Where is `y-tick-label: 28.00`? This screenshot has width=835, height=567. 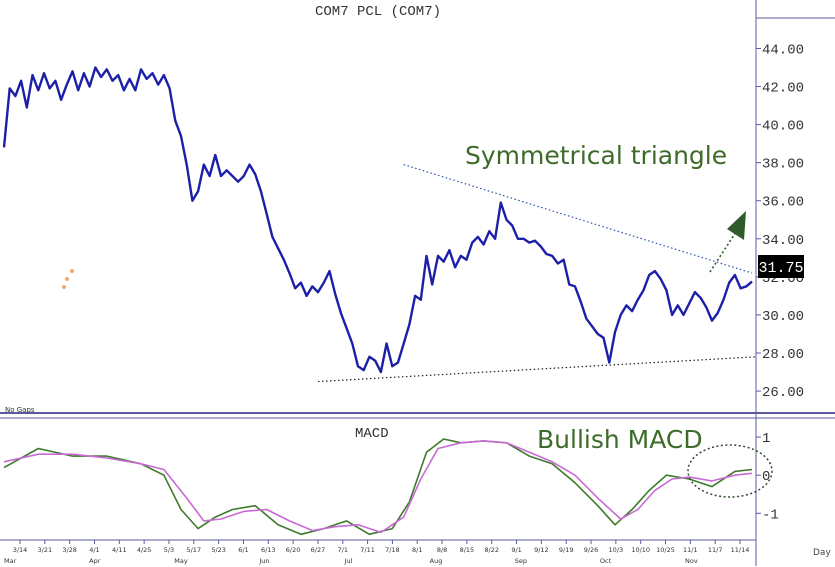
y-tick-label: 28.00 is located at coordinates (783, 355).